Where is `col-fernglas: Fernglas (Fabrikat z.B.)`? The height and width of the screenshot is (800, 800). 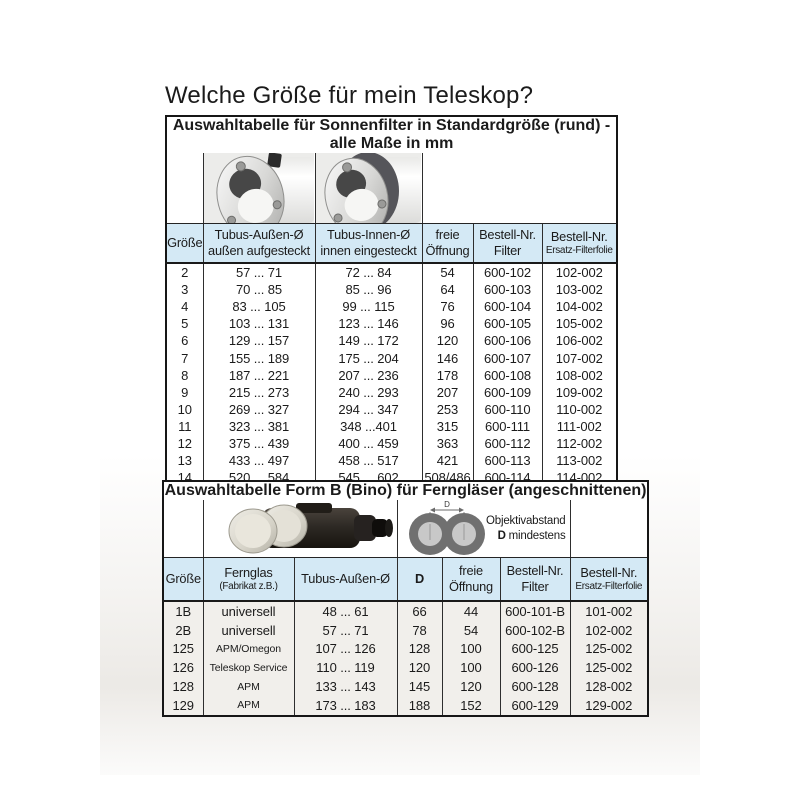 col-fernglas: Fernglas (Fabrikat z.B.) is located at coordinates (248, 579).